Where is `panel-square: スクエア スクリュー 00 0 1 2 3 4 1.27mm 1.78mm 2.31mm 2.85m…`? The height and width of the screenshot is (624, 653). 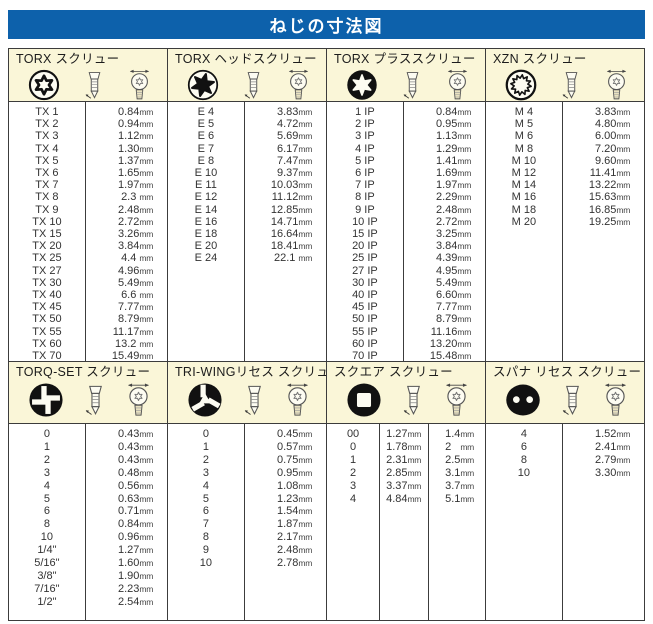 panel-square: スクエア スクリュー 00 0 1 2 3 4 1.27mm 1.78mm 2.31mm 2.85m… is located at coordinates (405, 491).